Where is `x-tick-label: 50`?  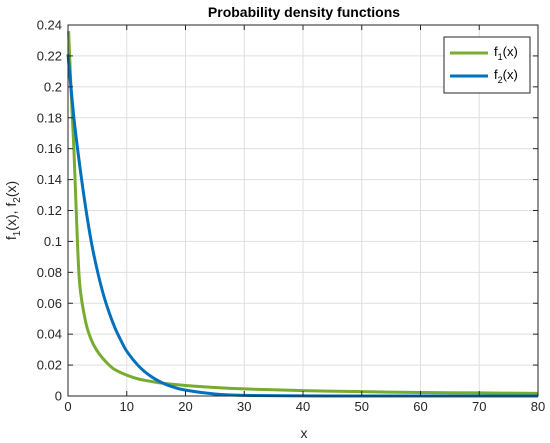
x-tick-label: 50 is located at coordinates (362, 406).